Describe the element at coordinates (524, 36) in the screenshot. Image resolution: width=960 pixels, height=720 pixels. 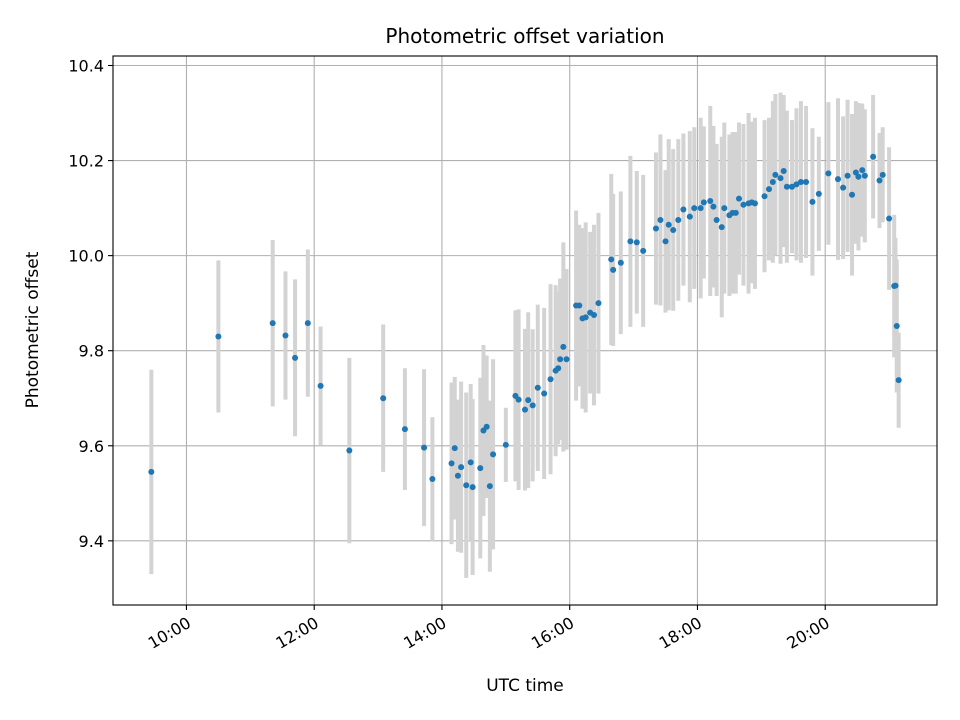
I see `chart-title: Photometric offset variation` at that location.